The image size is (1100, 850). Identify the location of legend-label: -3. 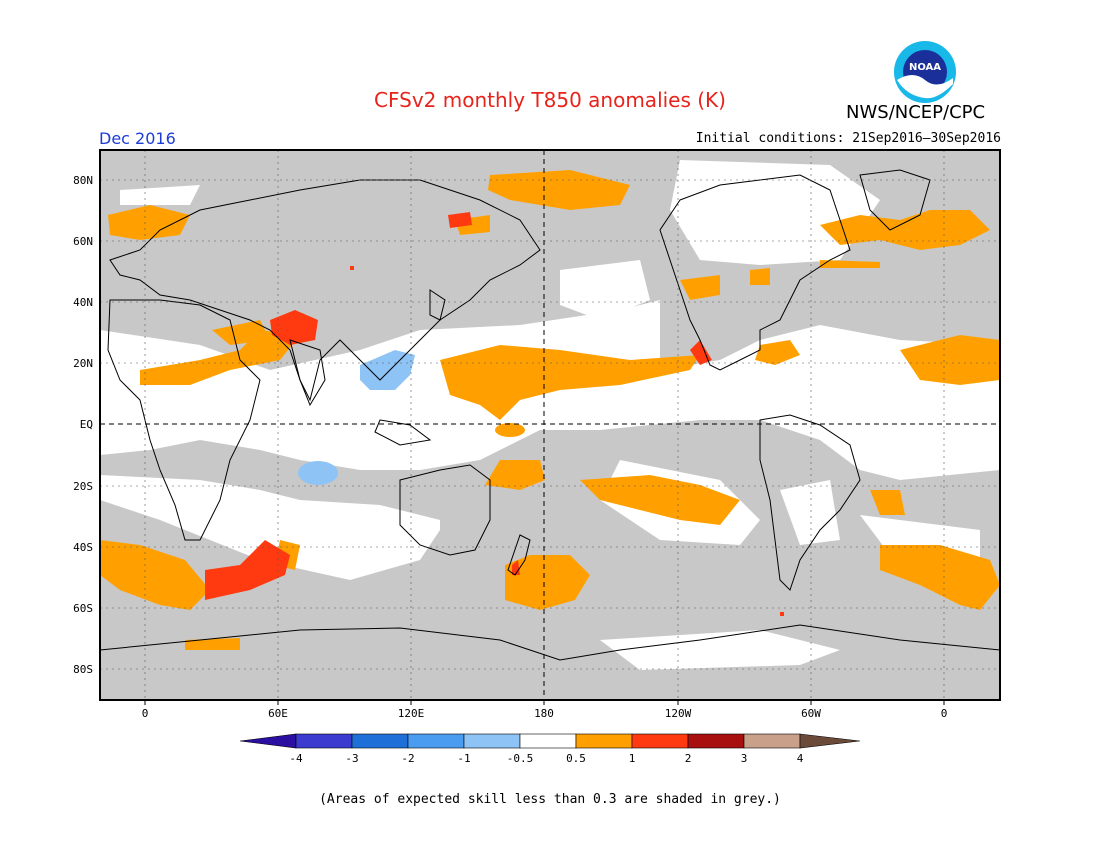
(351, 758).